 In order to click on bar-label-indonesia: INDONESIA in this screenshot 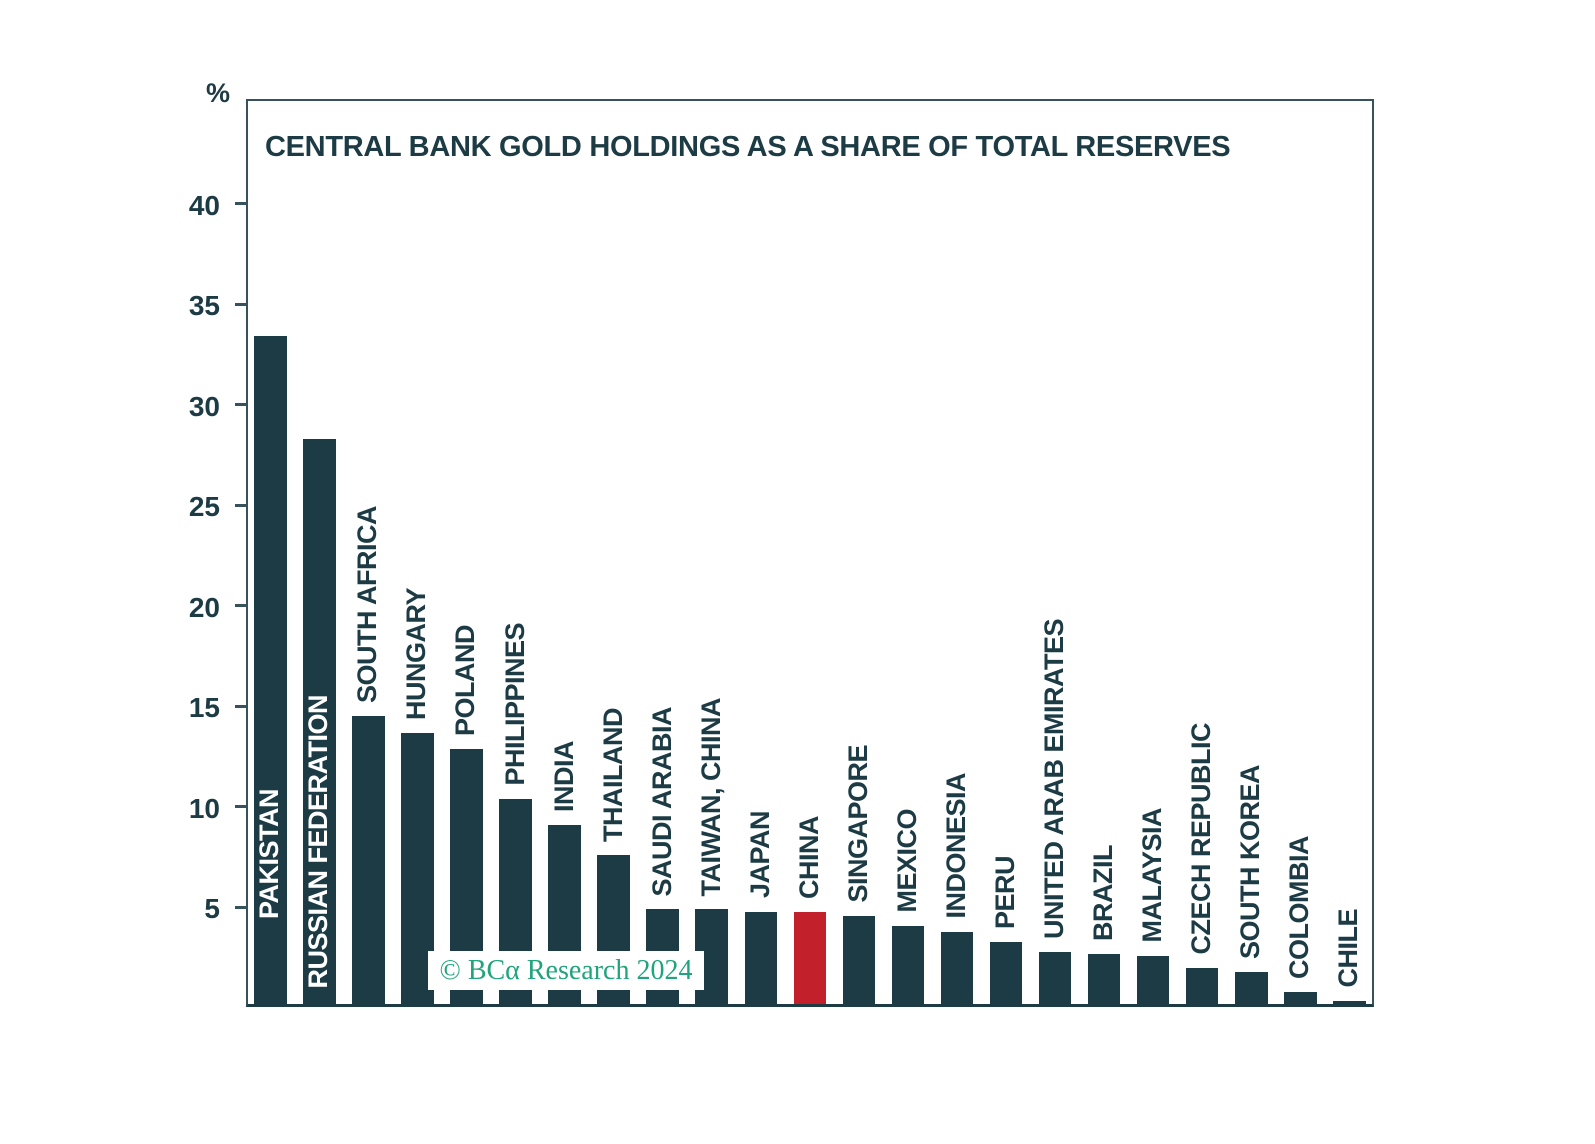, I will do `click(955, 846)`.